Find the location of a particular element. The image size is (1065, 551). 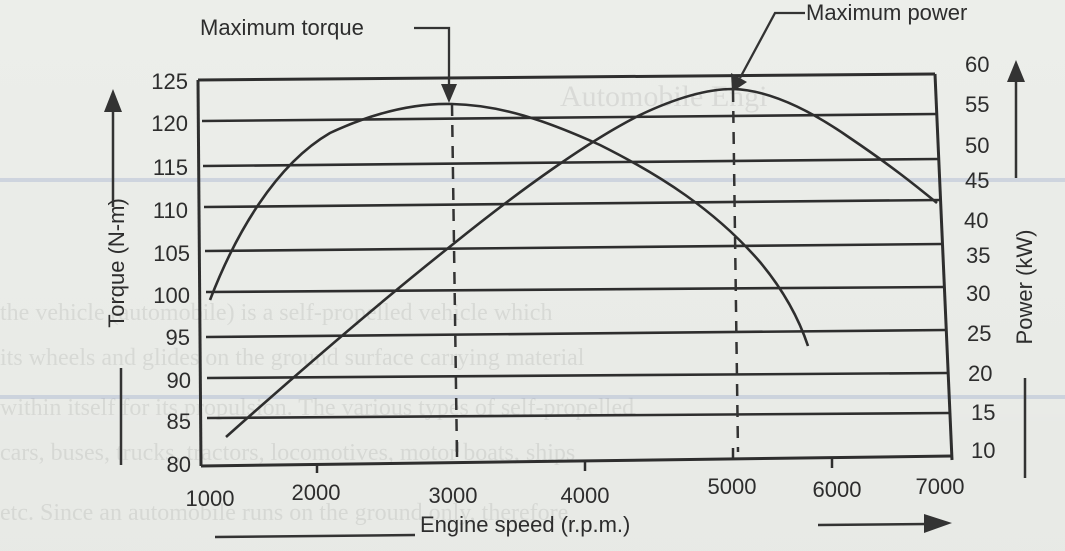

svg-text: 90 is located at coordinates (179, 380).